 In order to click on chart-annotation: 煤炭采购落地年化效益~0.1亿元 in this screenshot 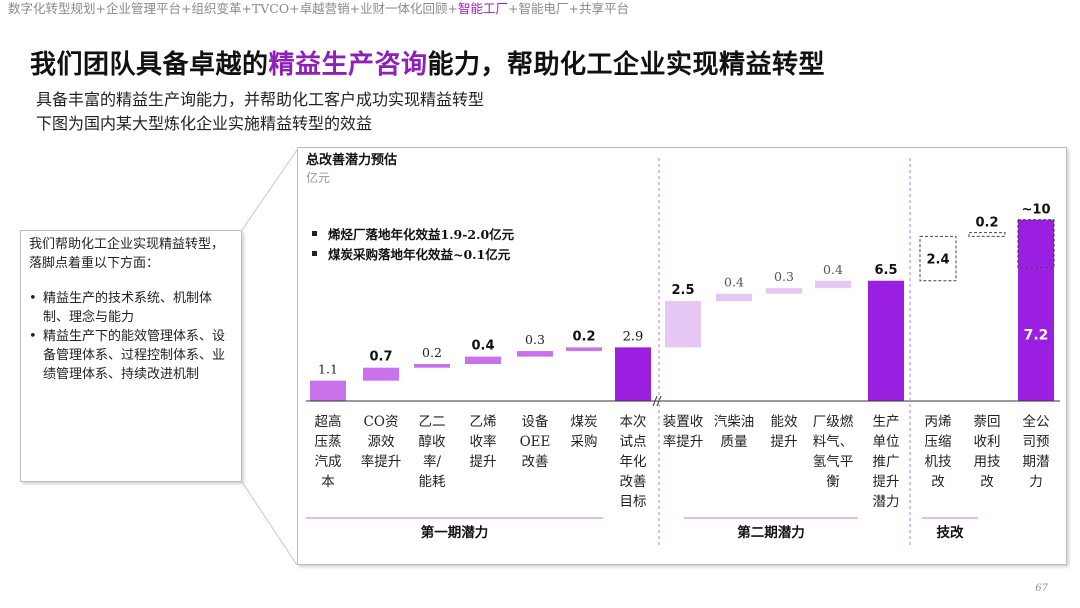, I will do `click(419, 254)`.